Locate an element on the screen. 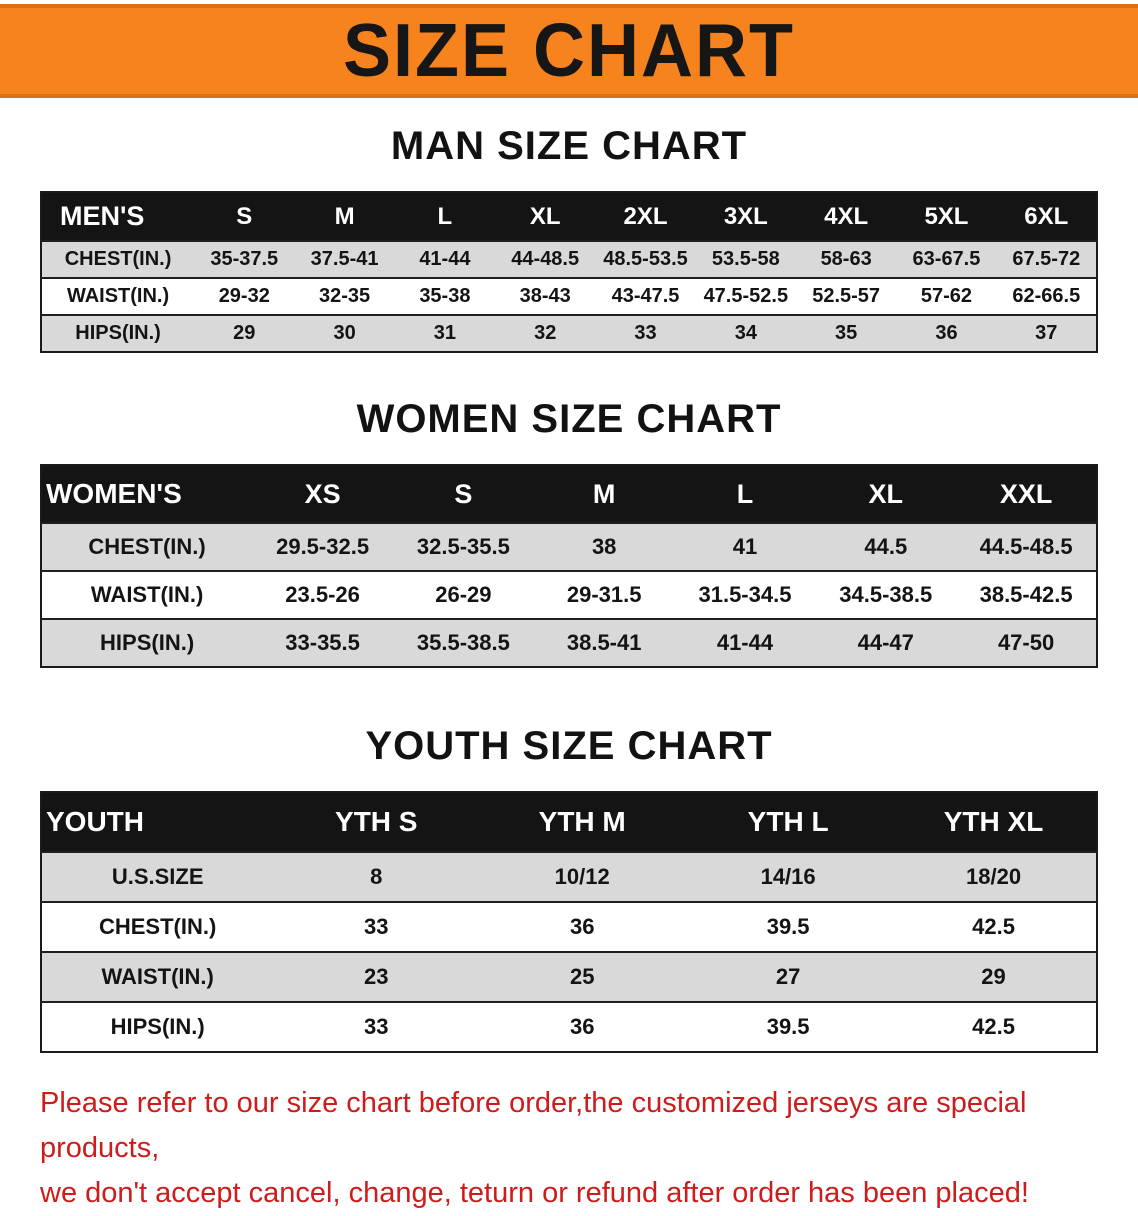 The height and width of the screenshot is (1216, 1138). table-cell: 32.5-35.5 is located at coordinates (463, 546).